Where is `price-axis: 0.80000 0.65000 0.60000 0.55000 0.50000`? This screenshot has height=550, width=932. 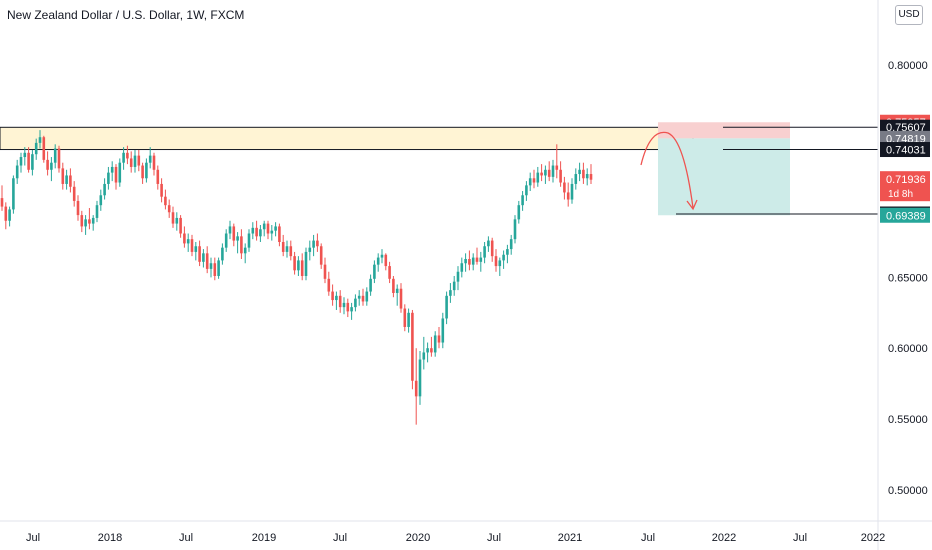
price-axis: 0.80000 0.65000 0.60000 0.55000 0.50000 is located at coordinates (908, 278).